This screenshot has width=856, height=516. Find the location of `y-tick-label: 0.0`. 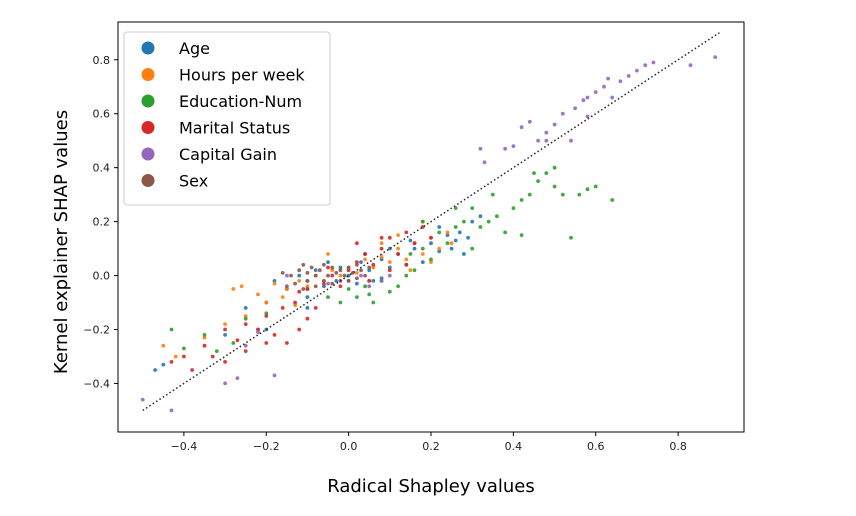

y-tick-label: 0.0 is located at coordinates (102, 276).